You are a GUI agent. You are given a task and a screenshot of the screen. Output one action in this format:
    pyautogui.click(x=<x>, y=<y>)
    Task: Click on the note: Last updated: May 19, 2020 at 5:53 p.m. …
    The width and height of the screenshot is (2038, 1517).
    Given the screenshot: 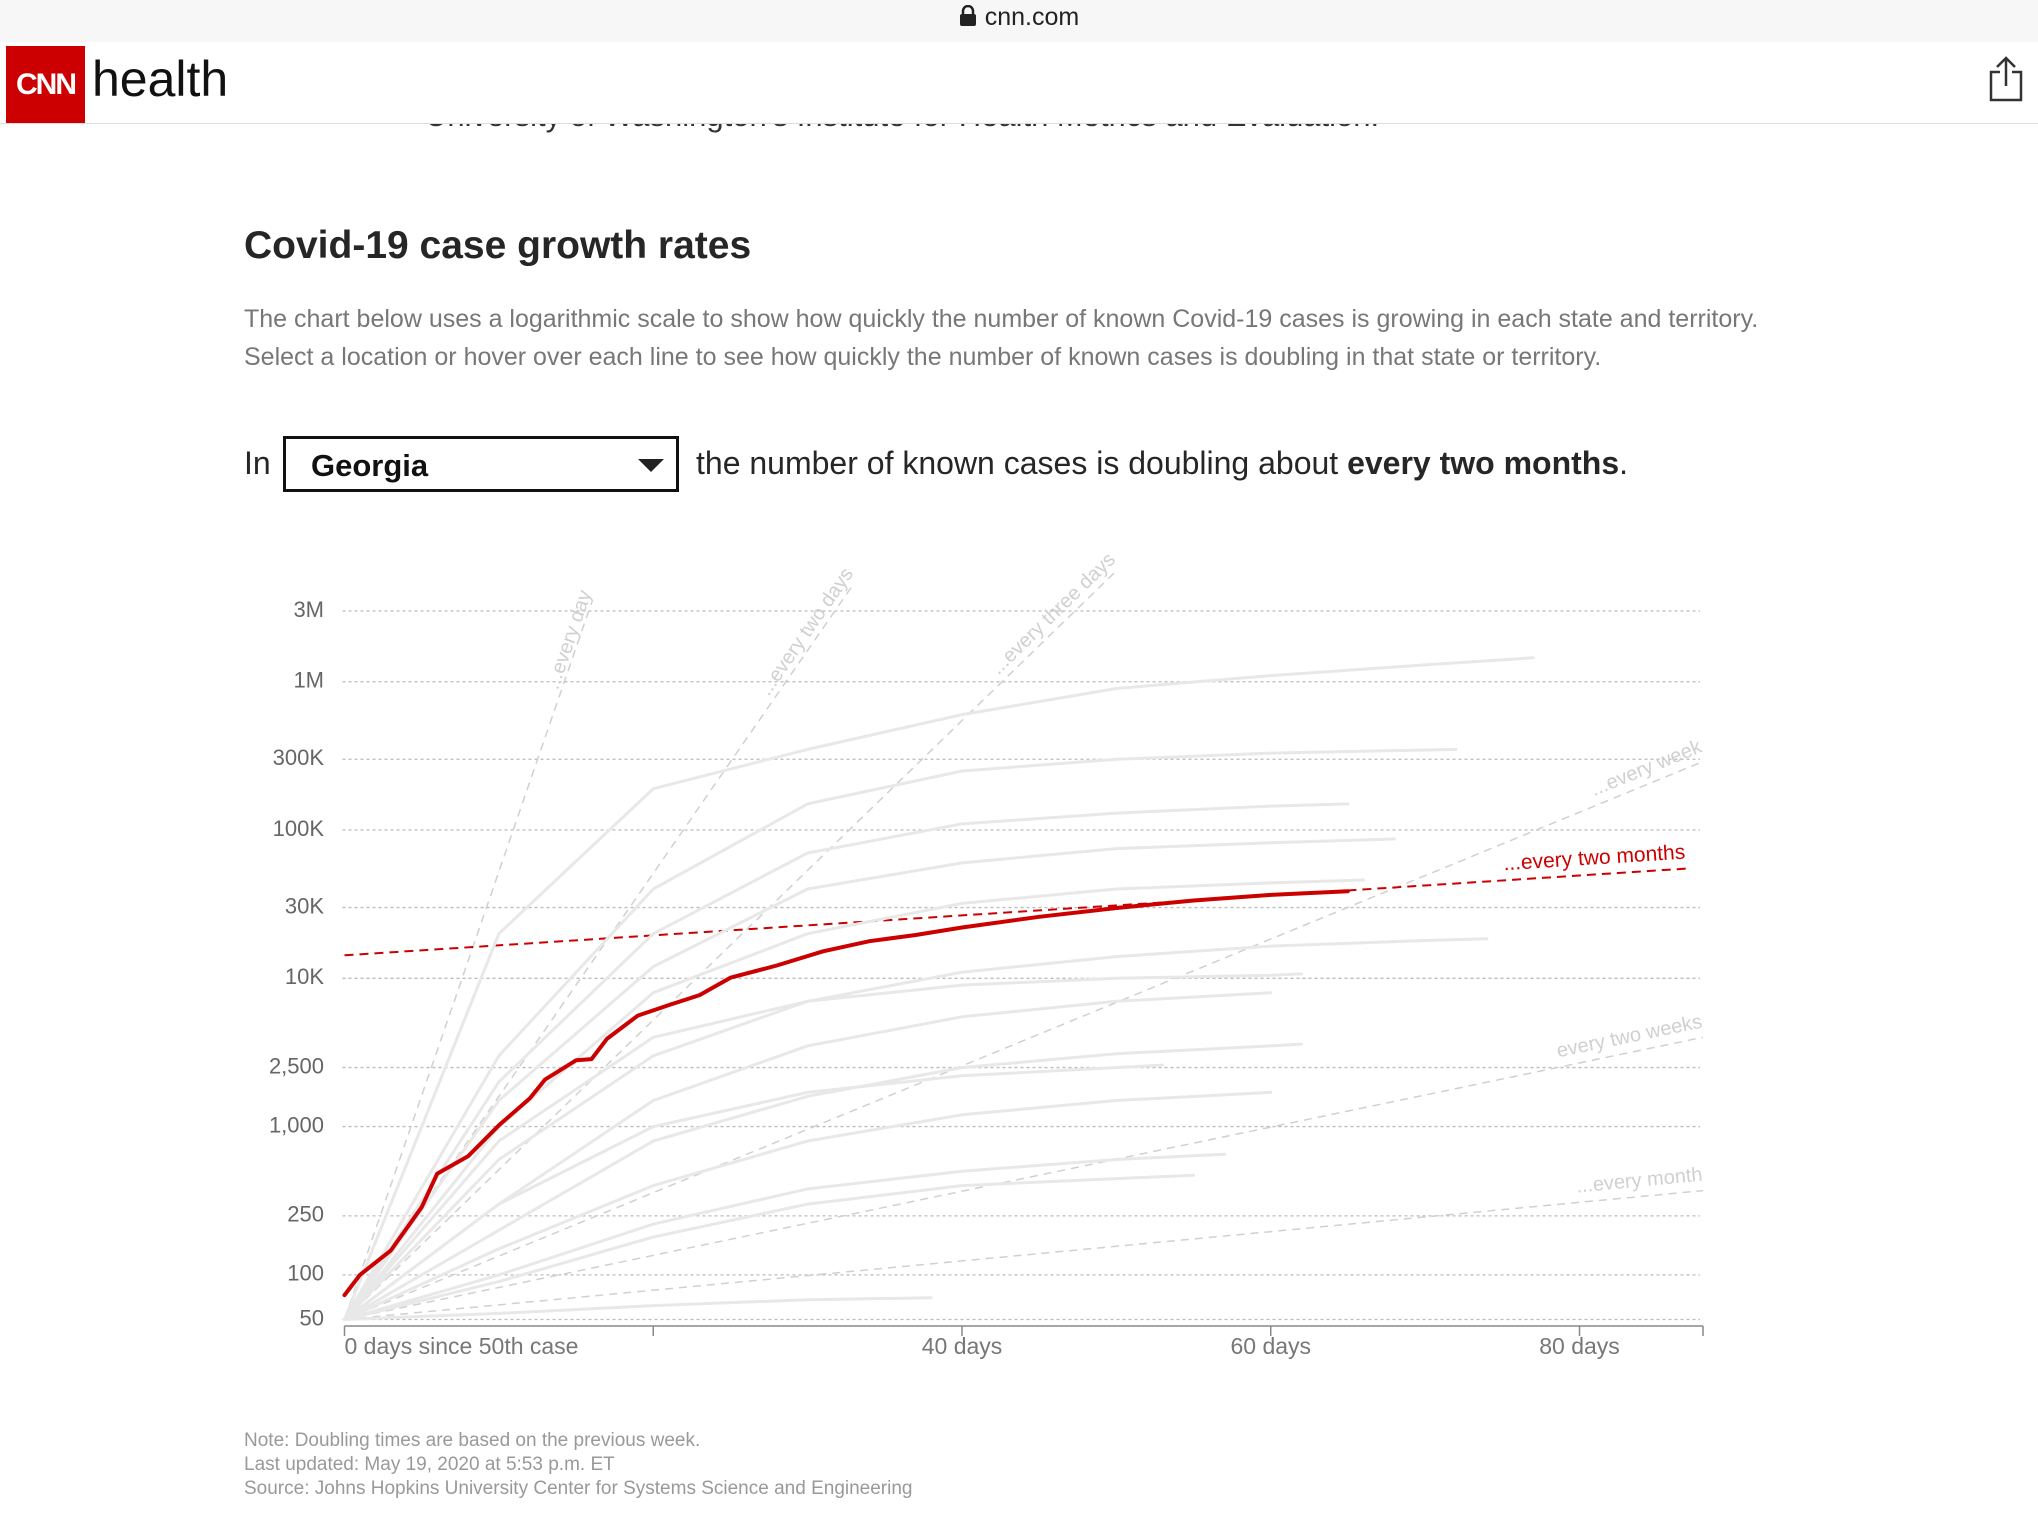 What is the action you would take?
    pyautogui.click(x=429, y=1464)
    